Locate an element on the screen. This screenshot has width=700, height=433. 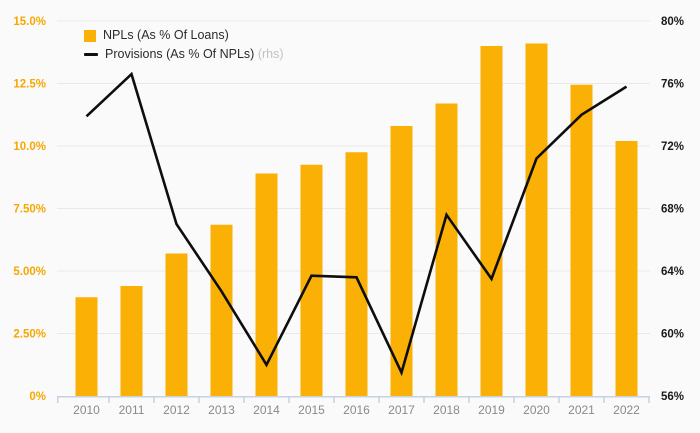
left-axis-tick-label: 10.0% is located at coordinates (29, 147).